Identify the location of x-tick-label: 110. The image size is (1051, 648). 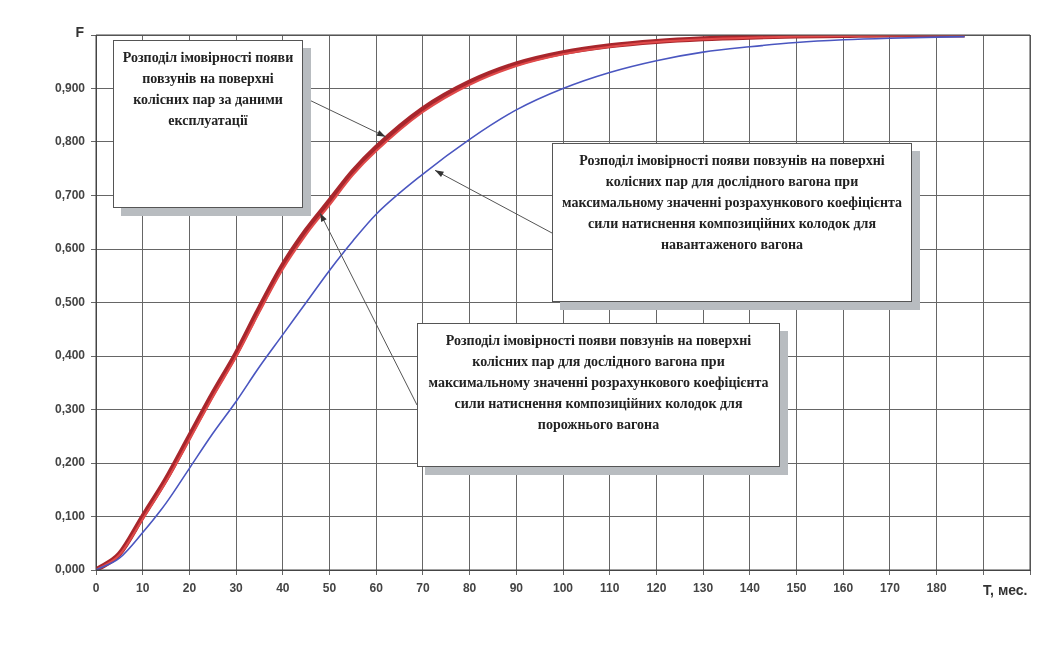
(610, 587).